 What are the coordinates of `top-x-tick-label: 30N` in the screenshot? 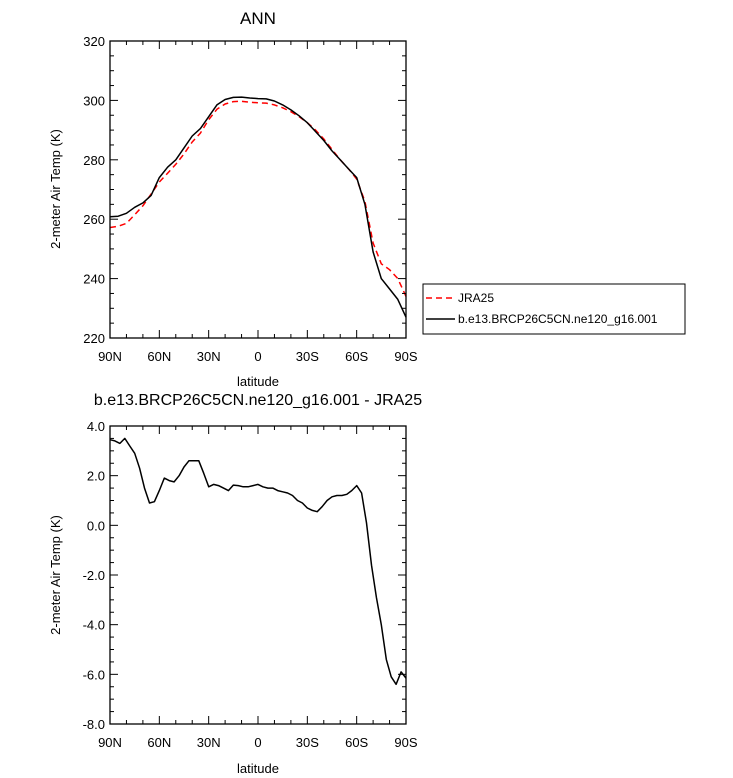 It's located at (209, 356).